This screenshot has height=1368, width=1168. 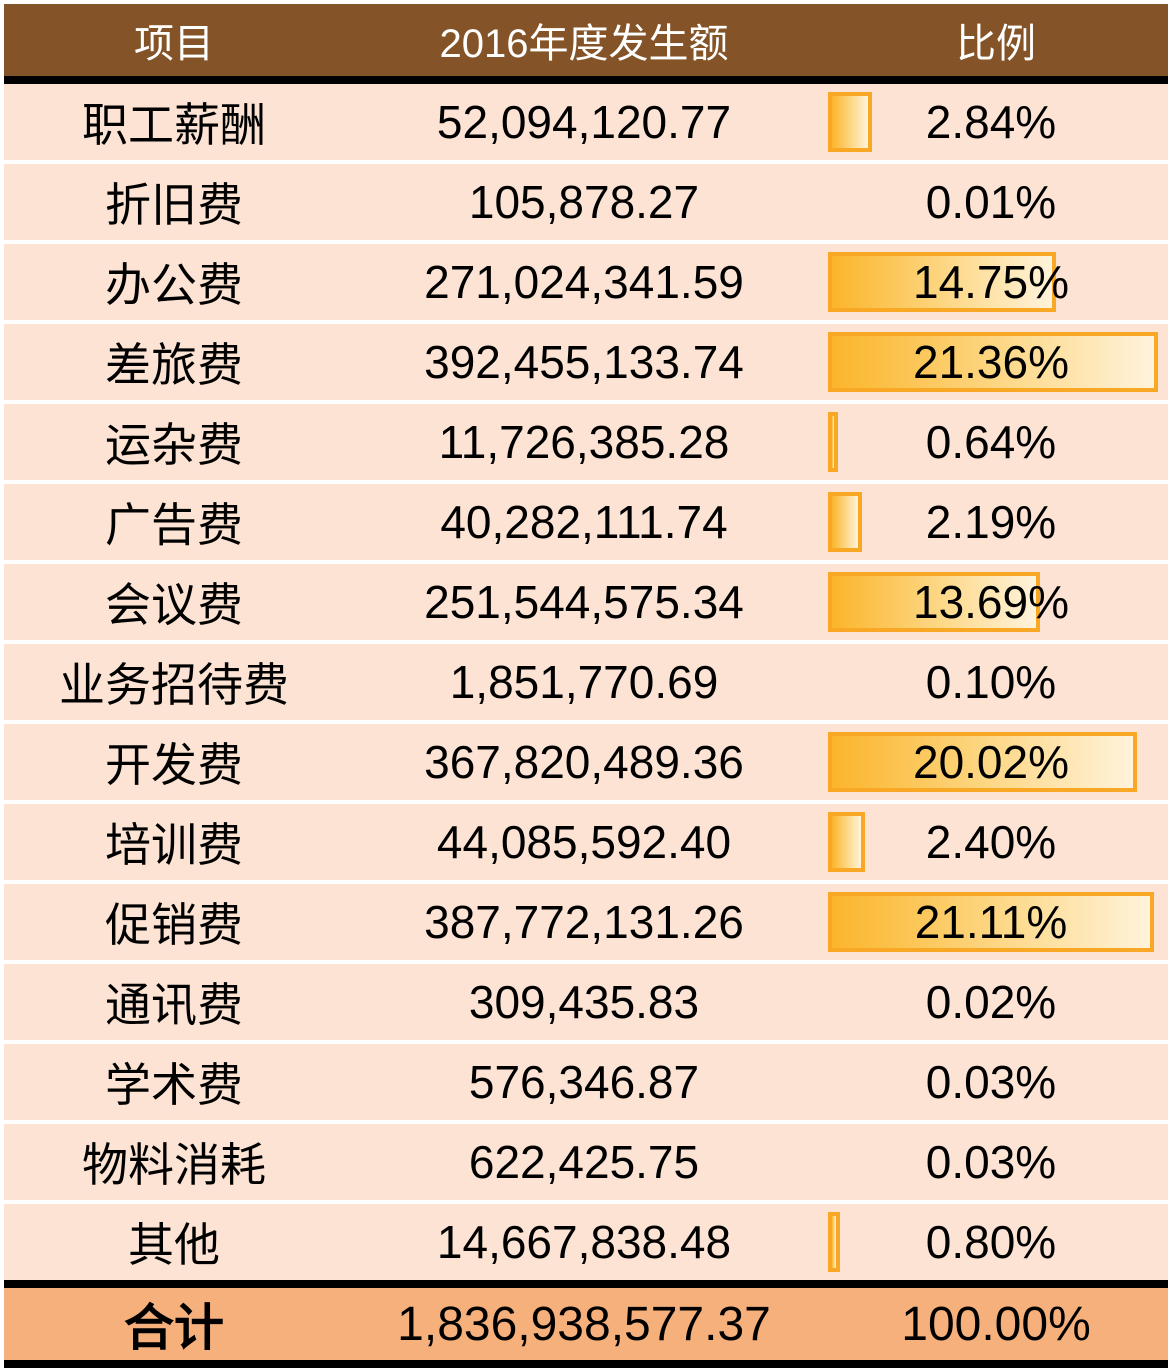 I want to click on header-divider, so click(x=586, y=80).